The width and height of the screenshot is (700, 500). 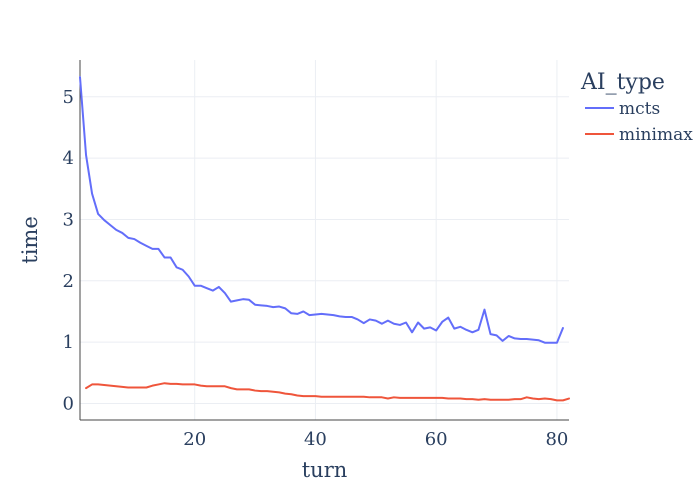 I want to click on x-tick-label: 60, so click(x=436, y=439).